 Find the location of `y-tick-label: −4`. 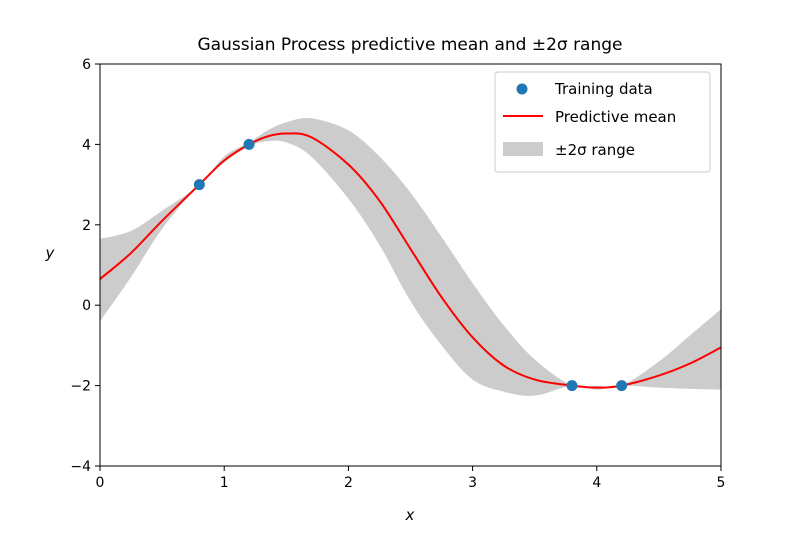

y-tick-label: −4 is located at coordinates (80, 467).